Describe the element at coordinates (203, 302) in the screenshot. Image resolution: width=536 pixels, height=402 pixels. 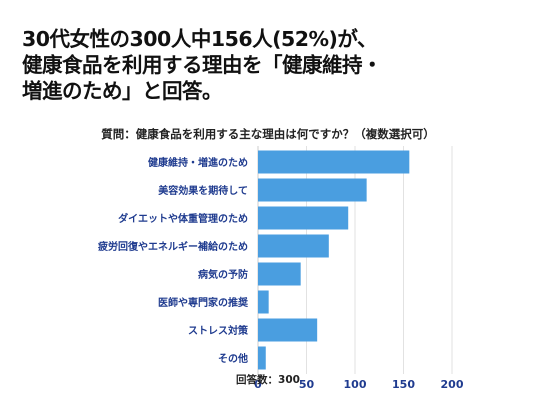
I see `category-label: 医師や専門家の推奨` at that location.